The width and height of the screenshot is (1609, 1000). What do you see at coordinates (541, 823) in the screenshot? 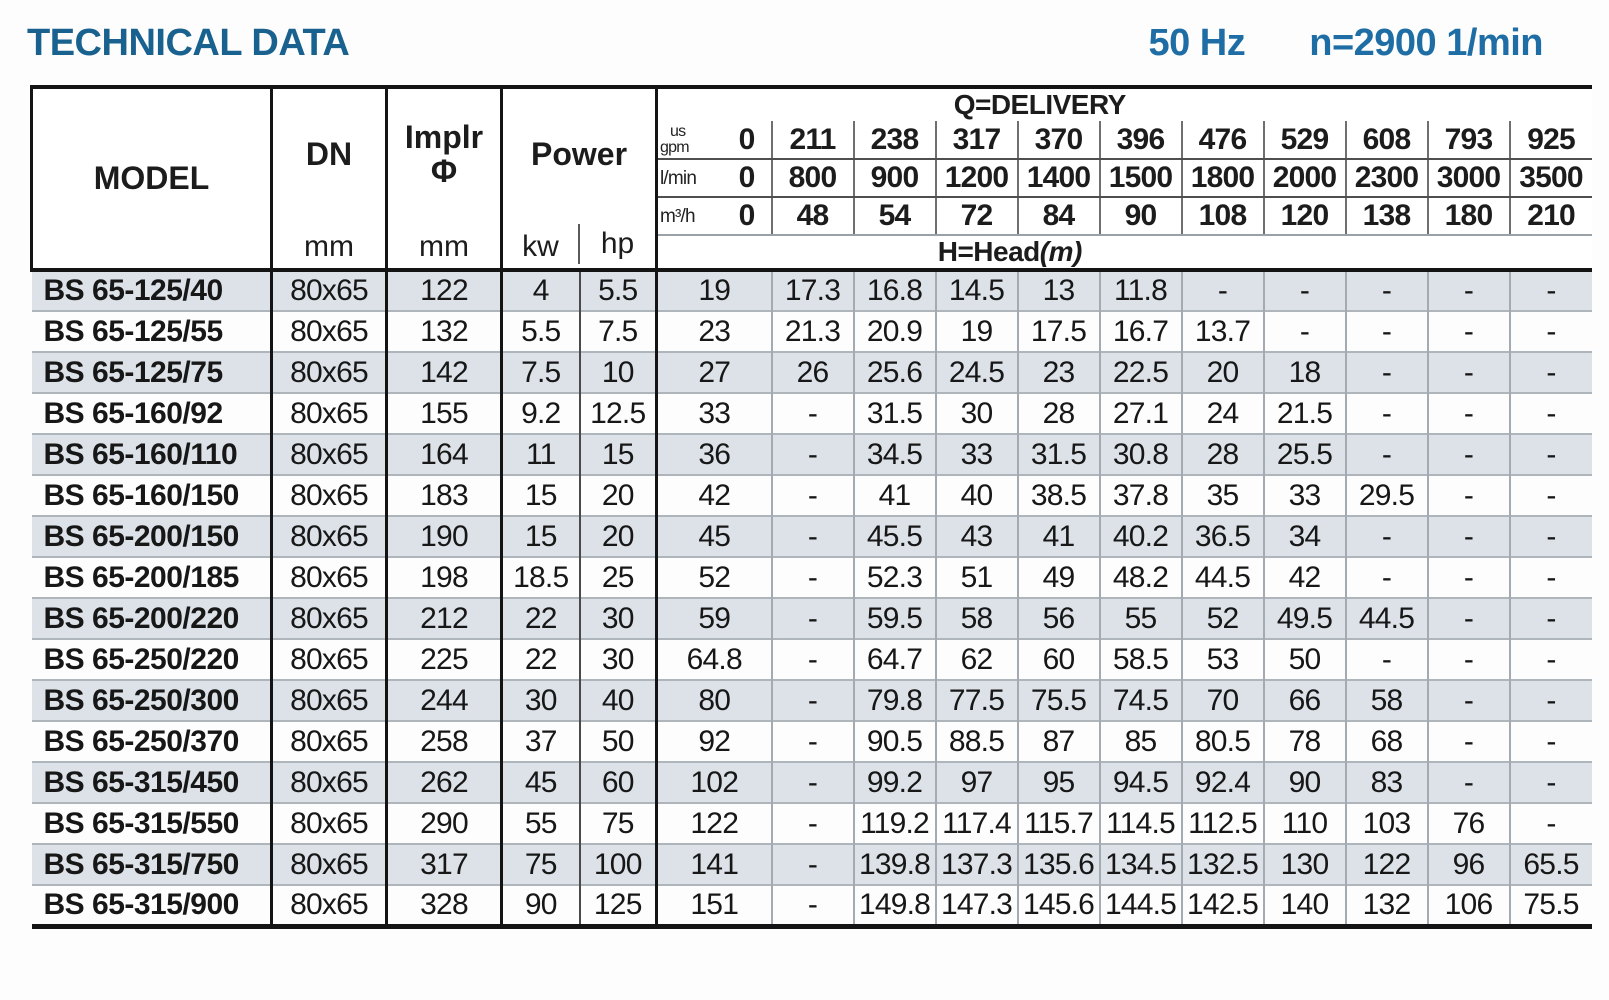
I see `kw-cell: 55` at bounding box center [541, 823].